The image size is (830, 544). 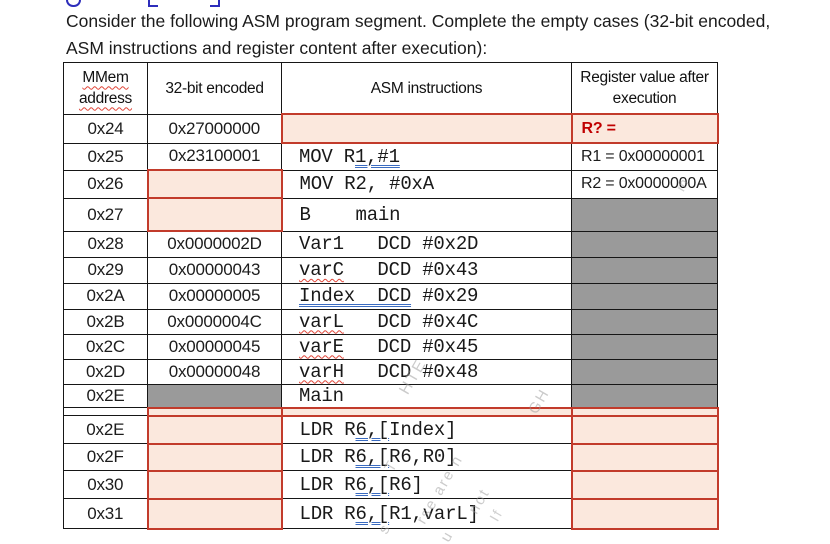 I want to click on table-row: 0x25 0x23100001 MOV R1,#1 R1 = 0x00000001, so click(x=390, y=156).